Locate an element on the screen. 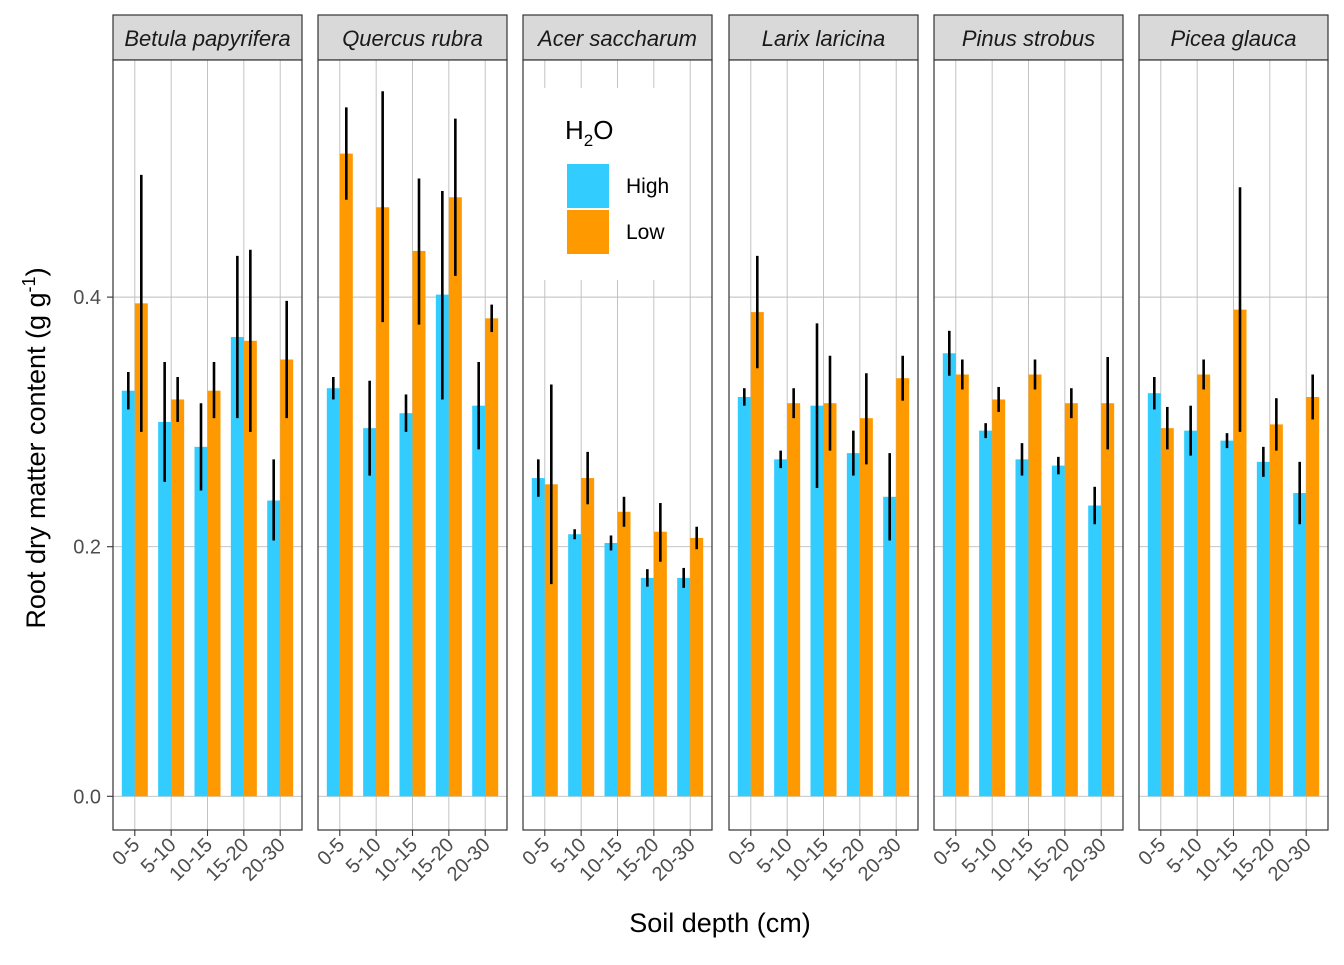 The width and height of the screenshot is (1344, 965). y-axis-label: Root dry matter content (g g-1) is located at coordinates (35, 447).